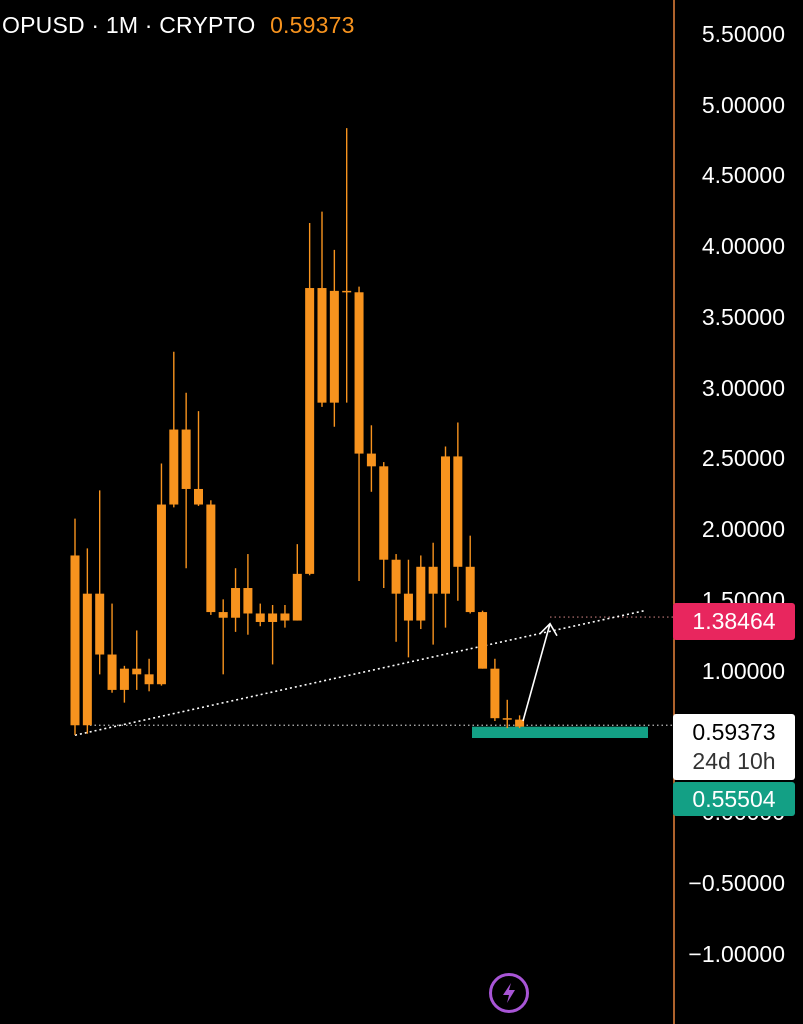 Image resolution: width=803 pixels, height=1024 pixels. I want to click on price-axis-tick: 4.00000, so click(743, 246).